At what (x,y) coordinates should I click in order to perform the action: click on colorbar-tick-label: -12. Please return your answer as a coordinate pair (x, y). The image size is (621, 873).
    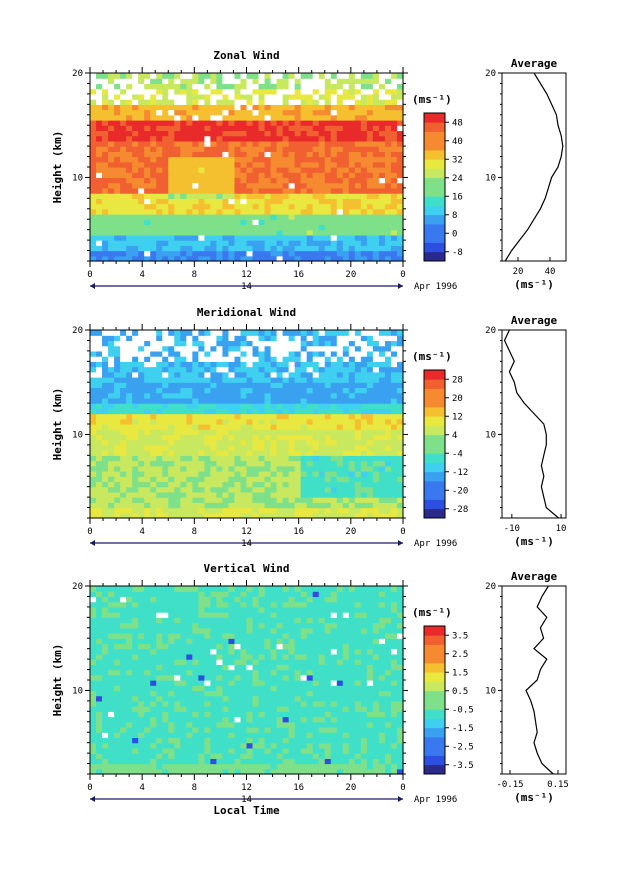
    Looking at the image, I should click on (460, 473).